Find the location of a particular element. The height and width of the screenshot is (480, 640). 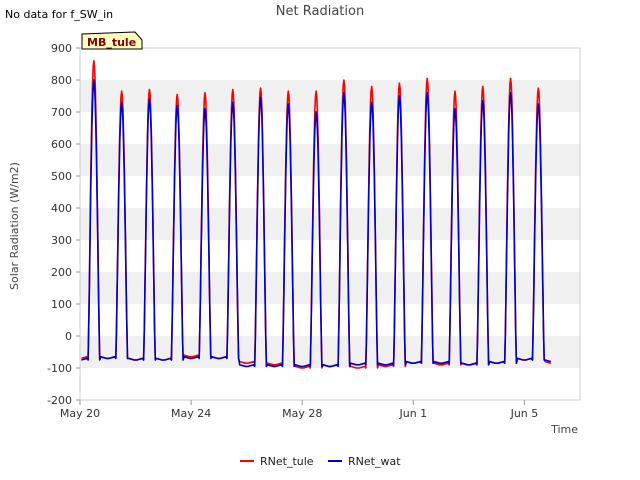

site-badge: MB_tule is located at coordinates (112, 40).